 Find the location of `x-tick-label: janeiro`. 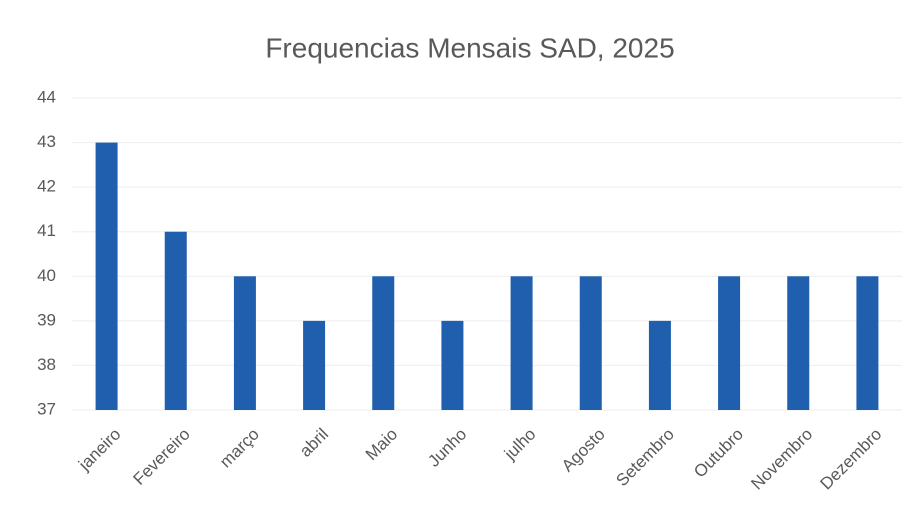

x-tick-label: janeiro is located at coordinates (99, 450).